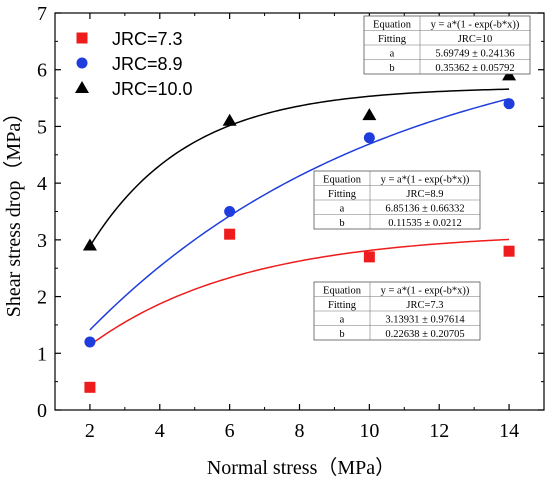 Image resolution: width=550 pixels, height=483 pixels. I want to click on legend-label: JRC=10.0, so click(152, 89).